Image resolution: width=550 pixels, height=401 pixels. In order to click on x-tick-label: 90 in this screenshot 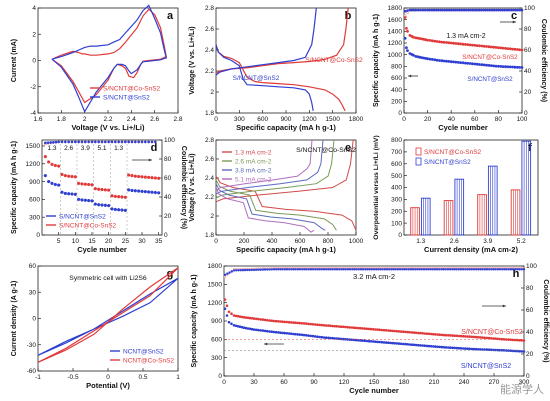, I will do `click(314, 382)`.